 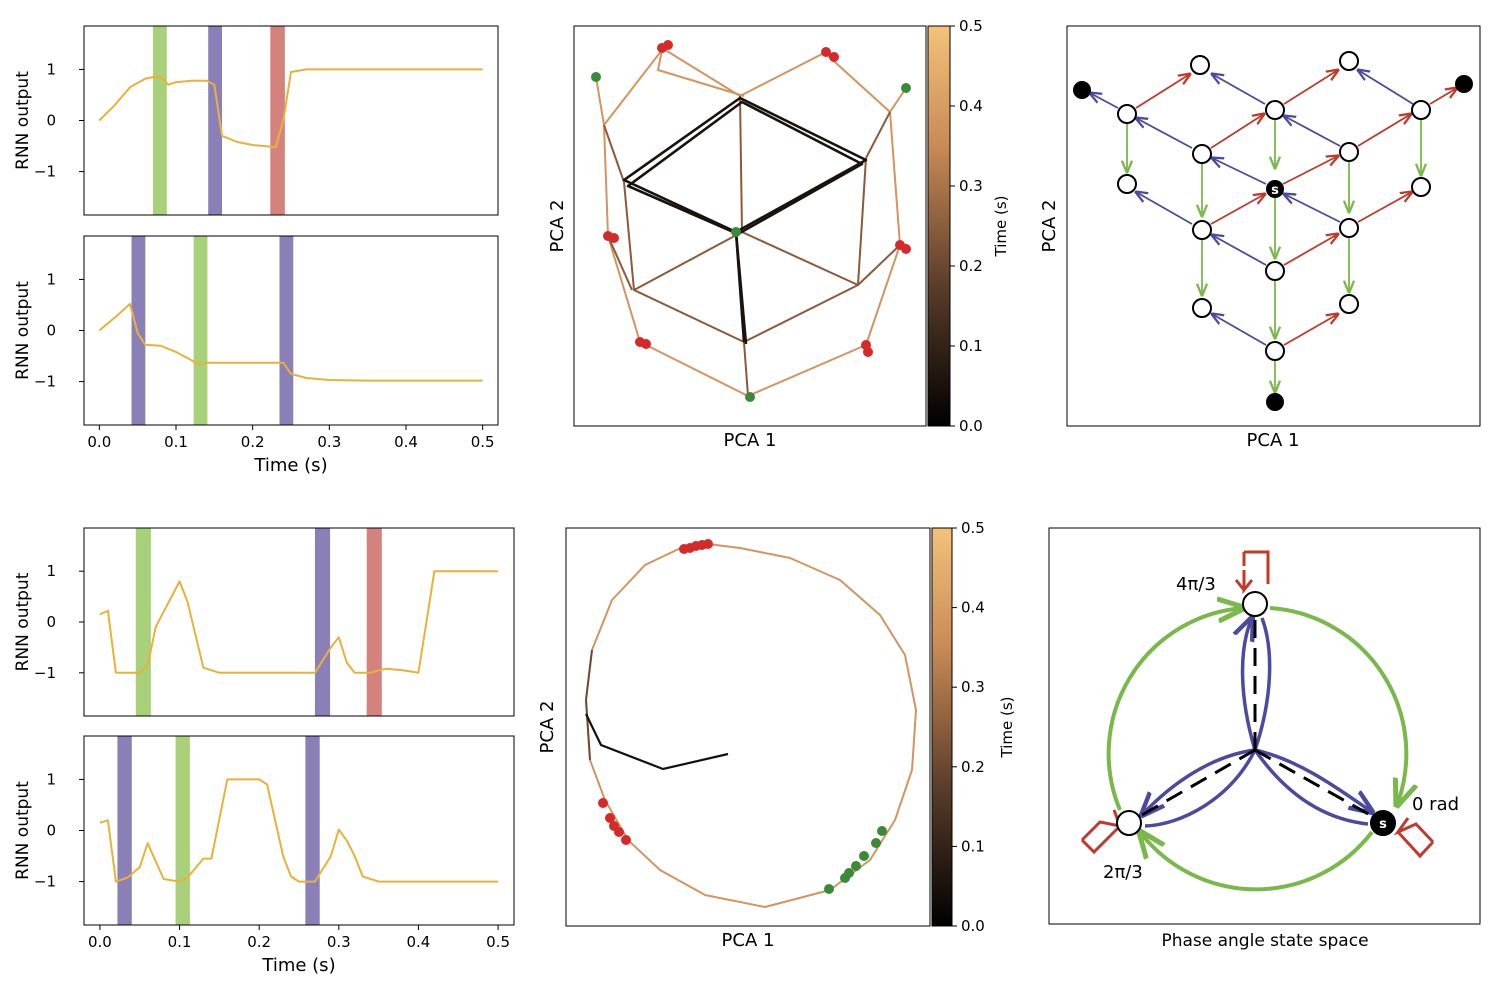 I want to click on lattice-start-label: s, so click(x=1275, y=190).